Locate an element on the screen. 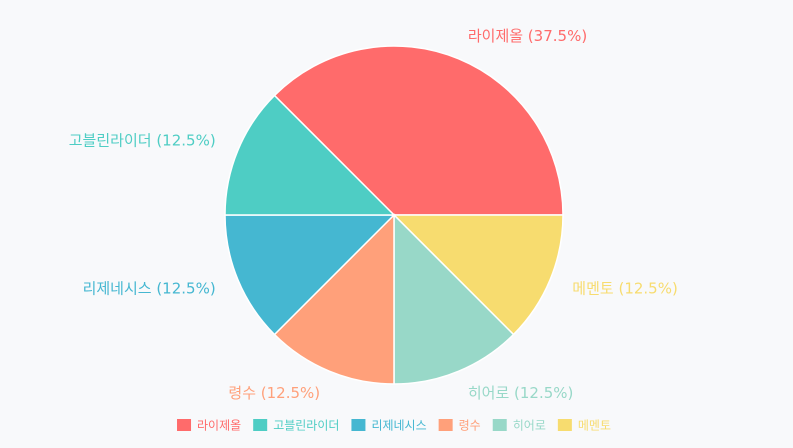  slice-label-고블린라이더: 고블린라이더 (12.5%) is located at coordinates (142, 141).